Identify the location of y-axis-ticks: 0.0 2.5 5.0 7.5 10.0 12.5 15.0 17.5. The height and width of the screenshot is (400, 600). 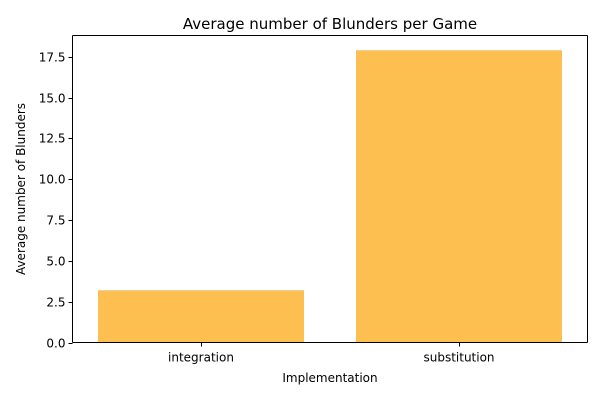
(56, 201).